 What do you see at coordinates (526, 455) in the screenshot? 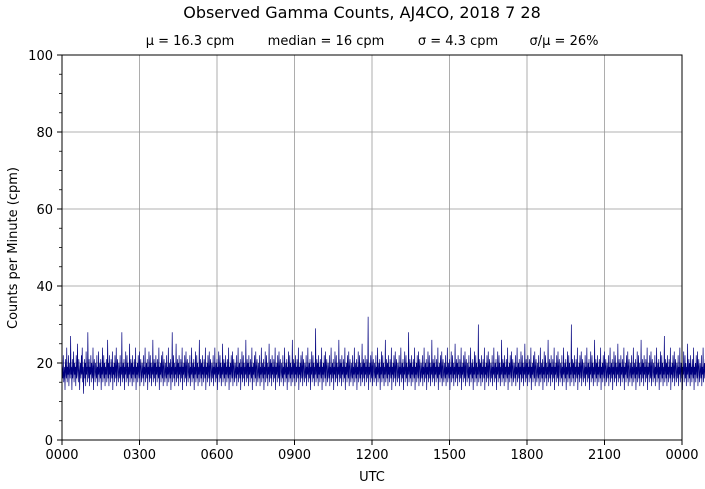
I see `x-tick-label: 1800` at bounding box center [526, 455].